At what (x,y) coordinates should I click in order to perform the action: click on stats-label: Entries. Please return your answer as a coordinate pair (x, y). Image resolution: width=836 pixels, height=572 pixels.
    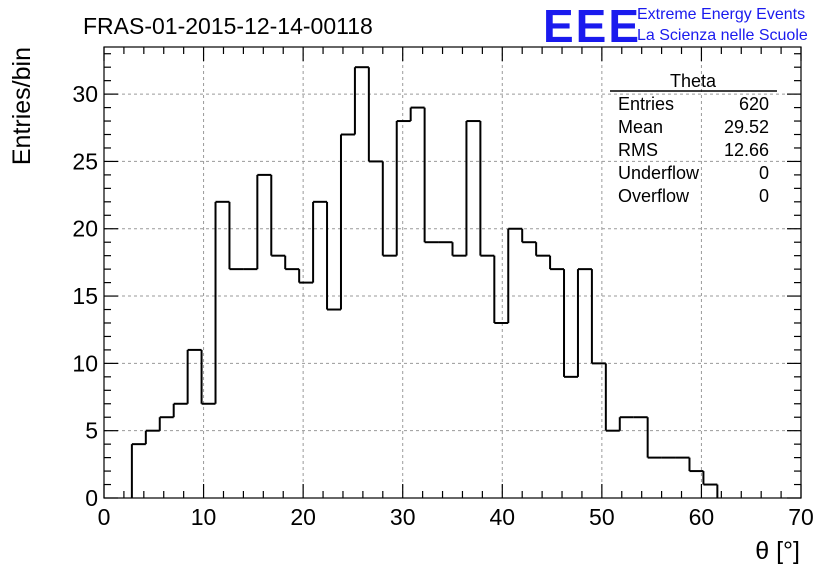
    Looking at the image, I should click on (646, 104).